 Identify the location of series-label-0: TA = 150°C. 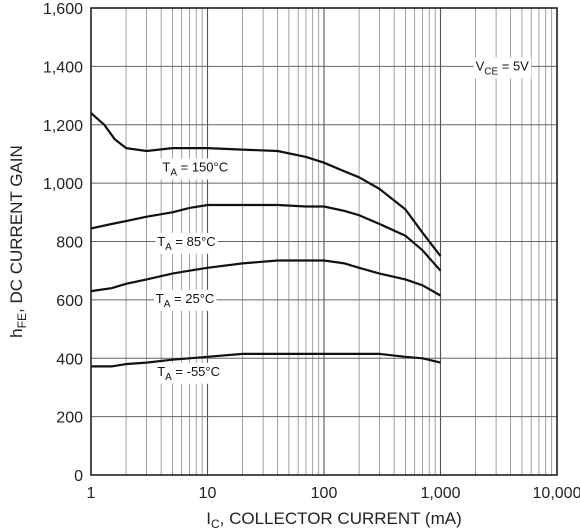
(195, 168).